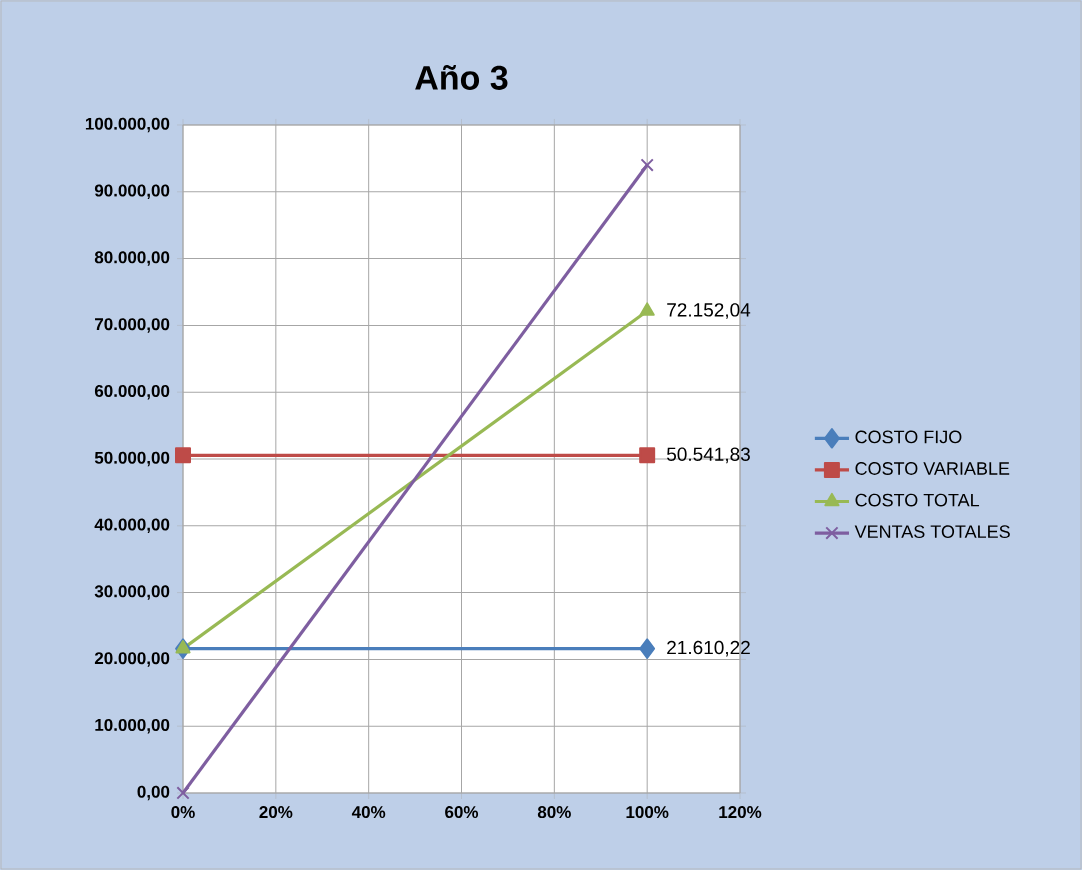  I want to click on y-tick-label: 50.000,00, so click(132, 459).